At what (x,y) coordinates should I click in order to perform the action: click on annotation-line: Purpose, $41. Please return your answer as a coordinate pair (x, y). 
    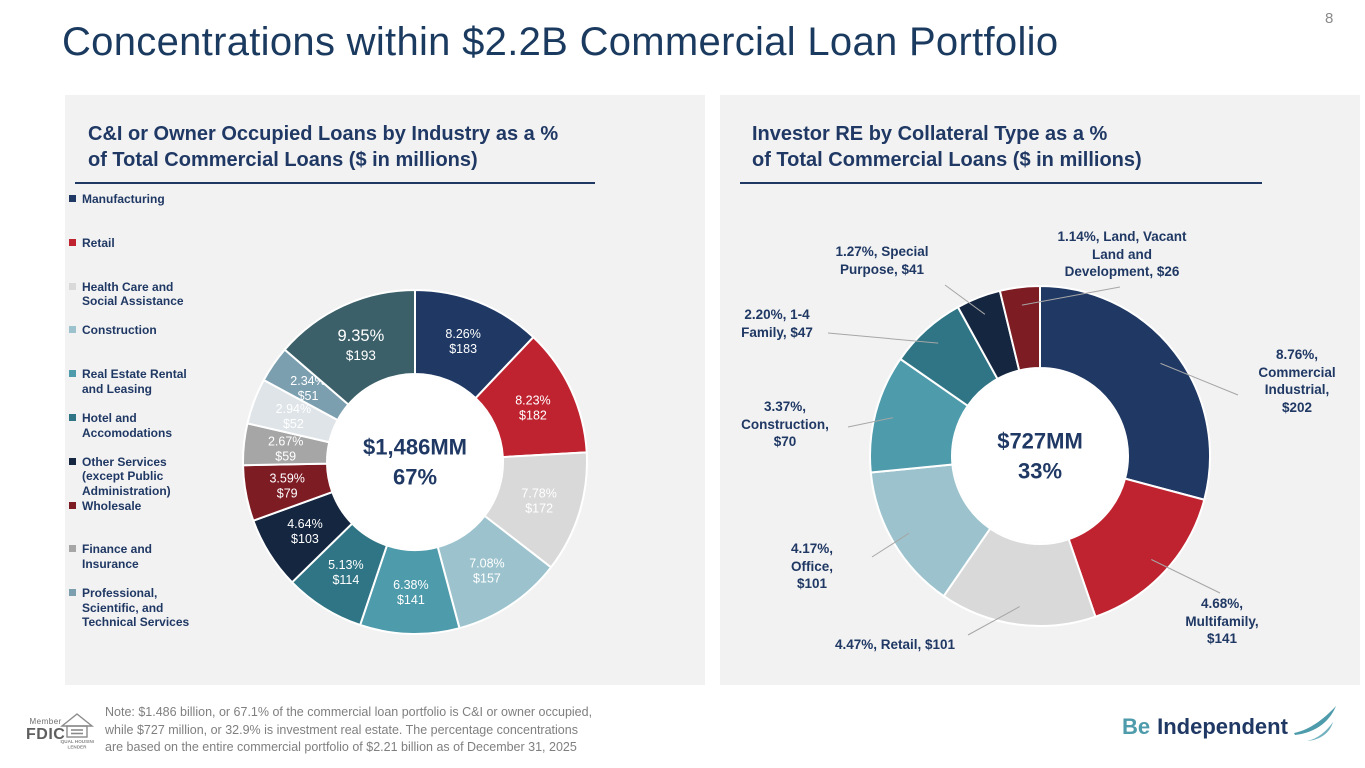
    Looking at the image, I should click on (882, 269).